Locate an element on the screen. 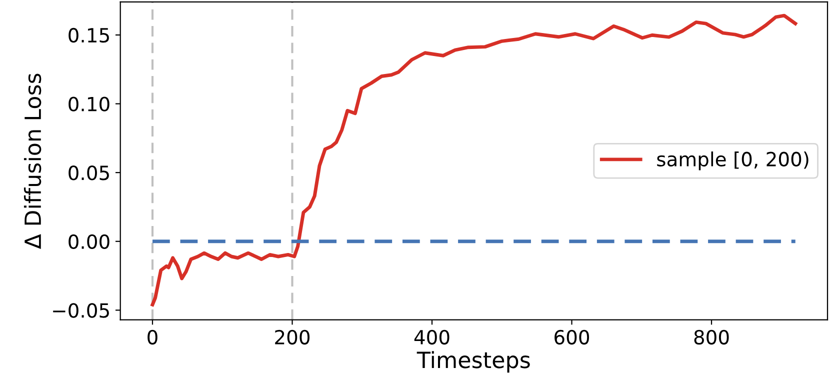 The width and height of the screenshot is (830, 390). y-tick-label: −0.05 is located at coordinates (81, 310).